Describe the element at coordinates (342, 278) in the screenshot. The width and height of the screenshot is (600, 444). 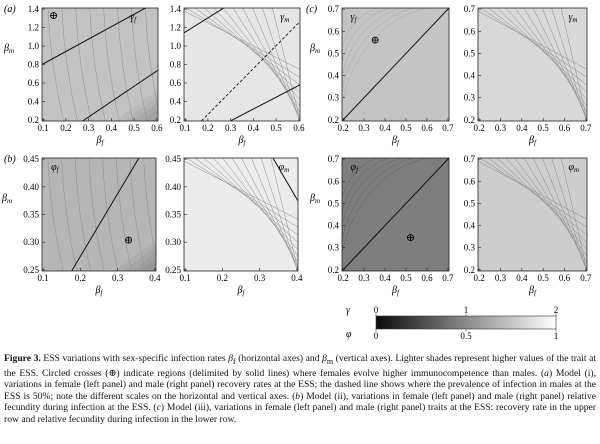
I see `panel-c-female-fecundity-x-tick-0: 0.2` at that location.